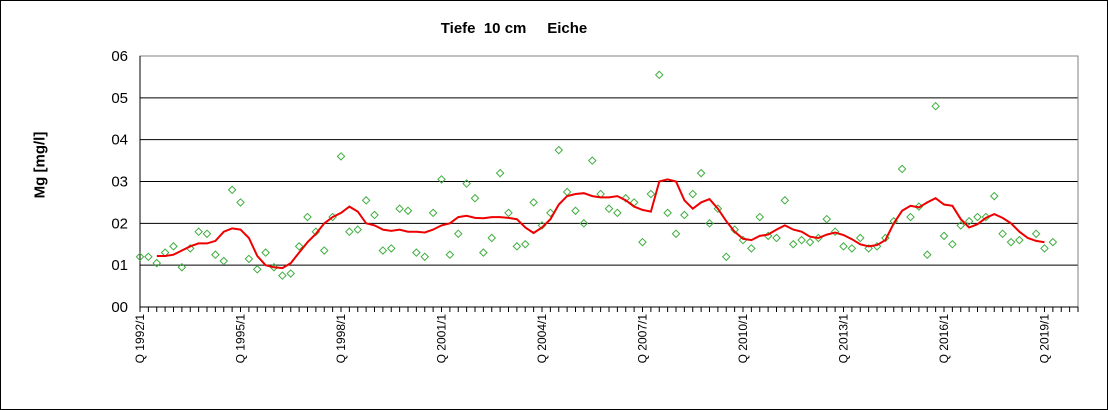 The image size is (1108, 410). What do you see at coordinates (844, 339) in the screenshot?
I see `x-tick-label: Q 2013/1` at bounding box center [844, 339].